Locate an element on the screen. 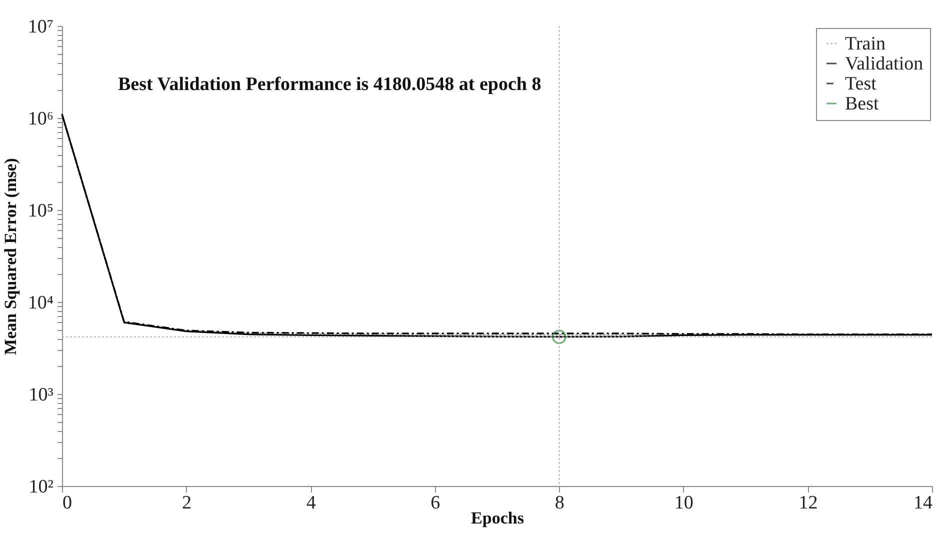 Image resolution: width=940 pixels, height=538 pixels. x-tick-label: 2 is located at coordinates (187, 503).